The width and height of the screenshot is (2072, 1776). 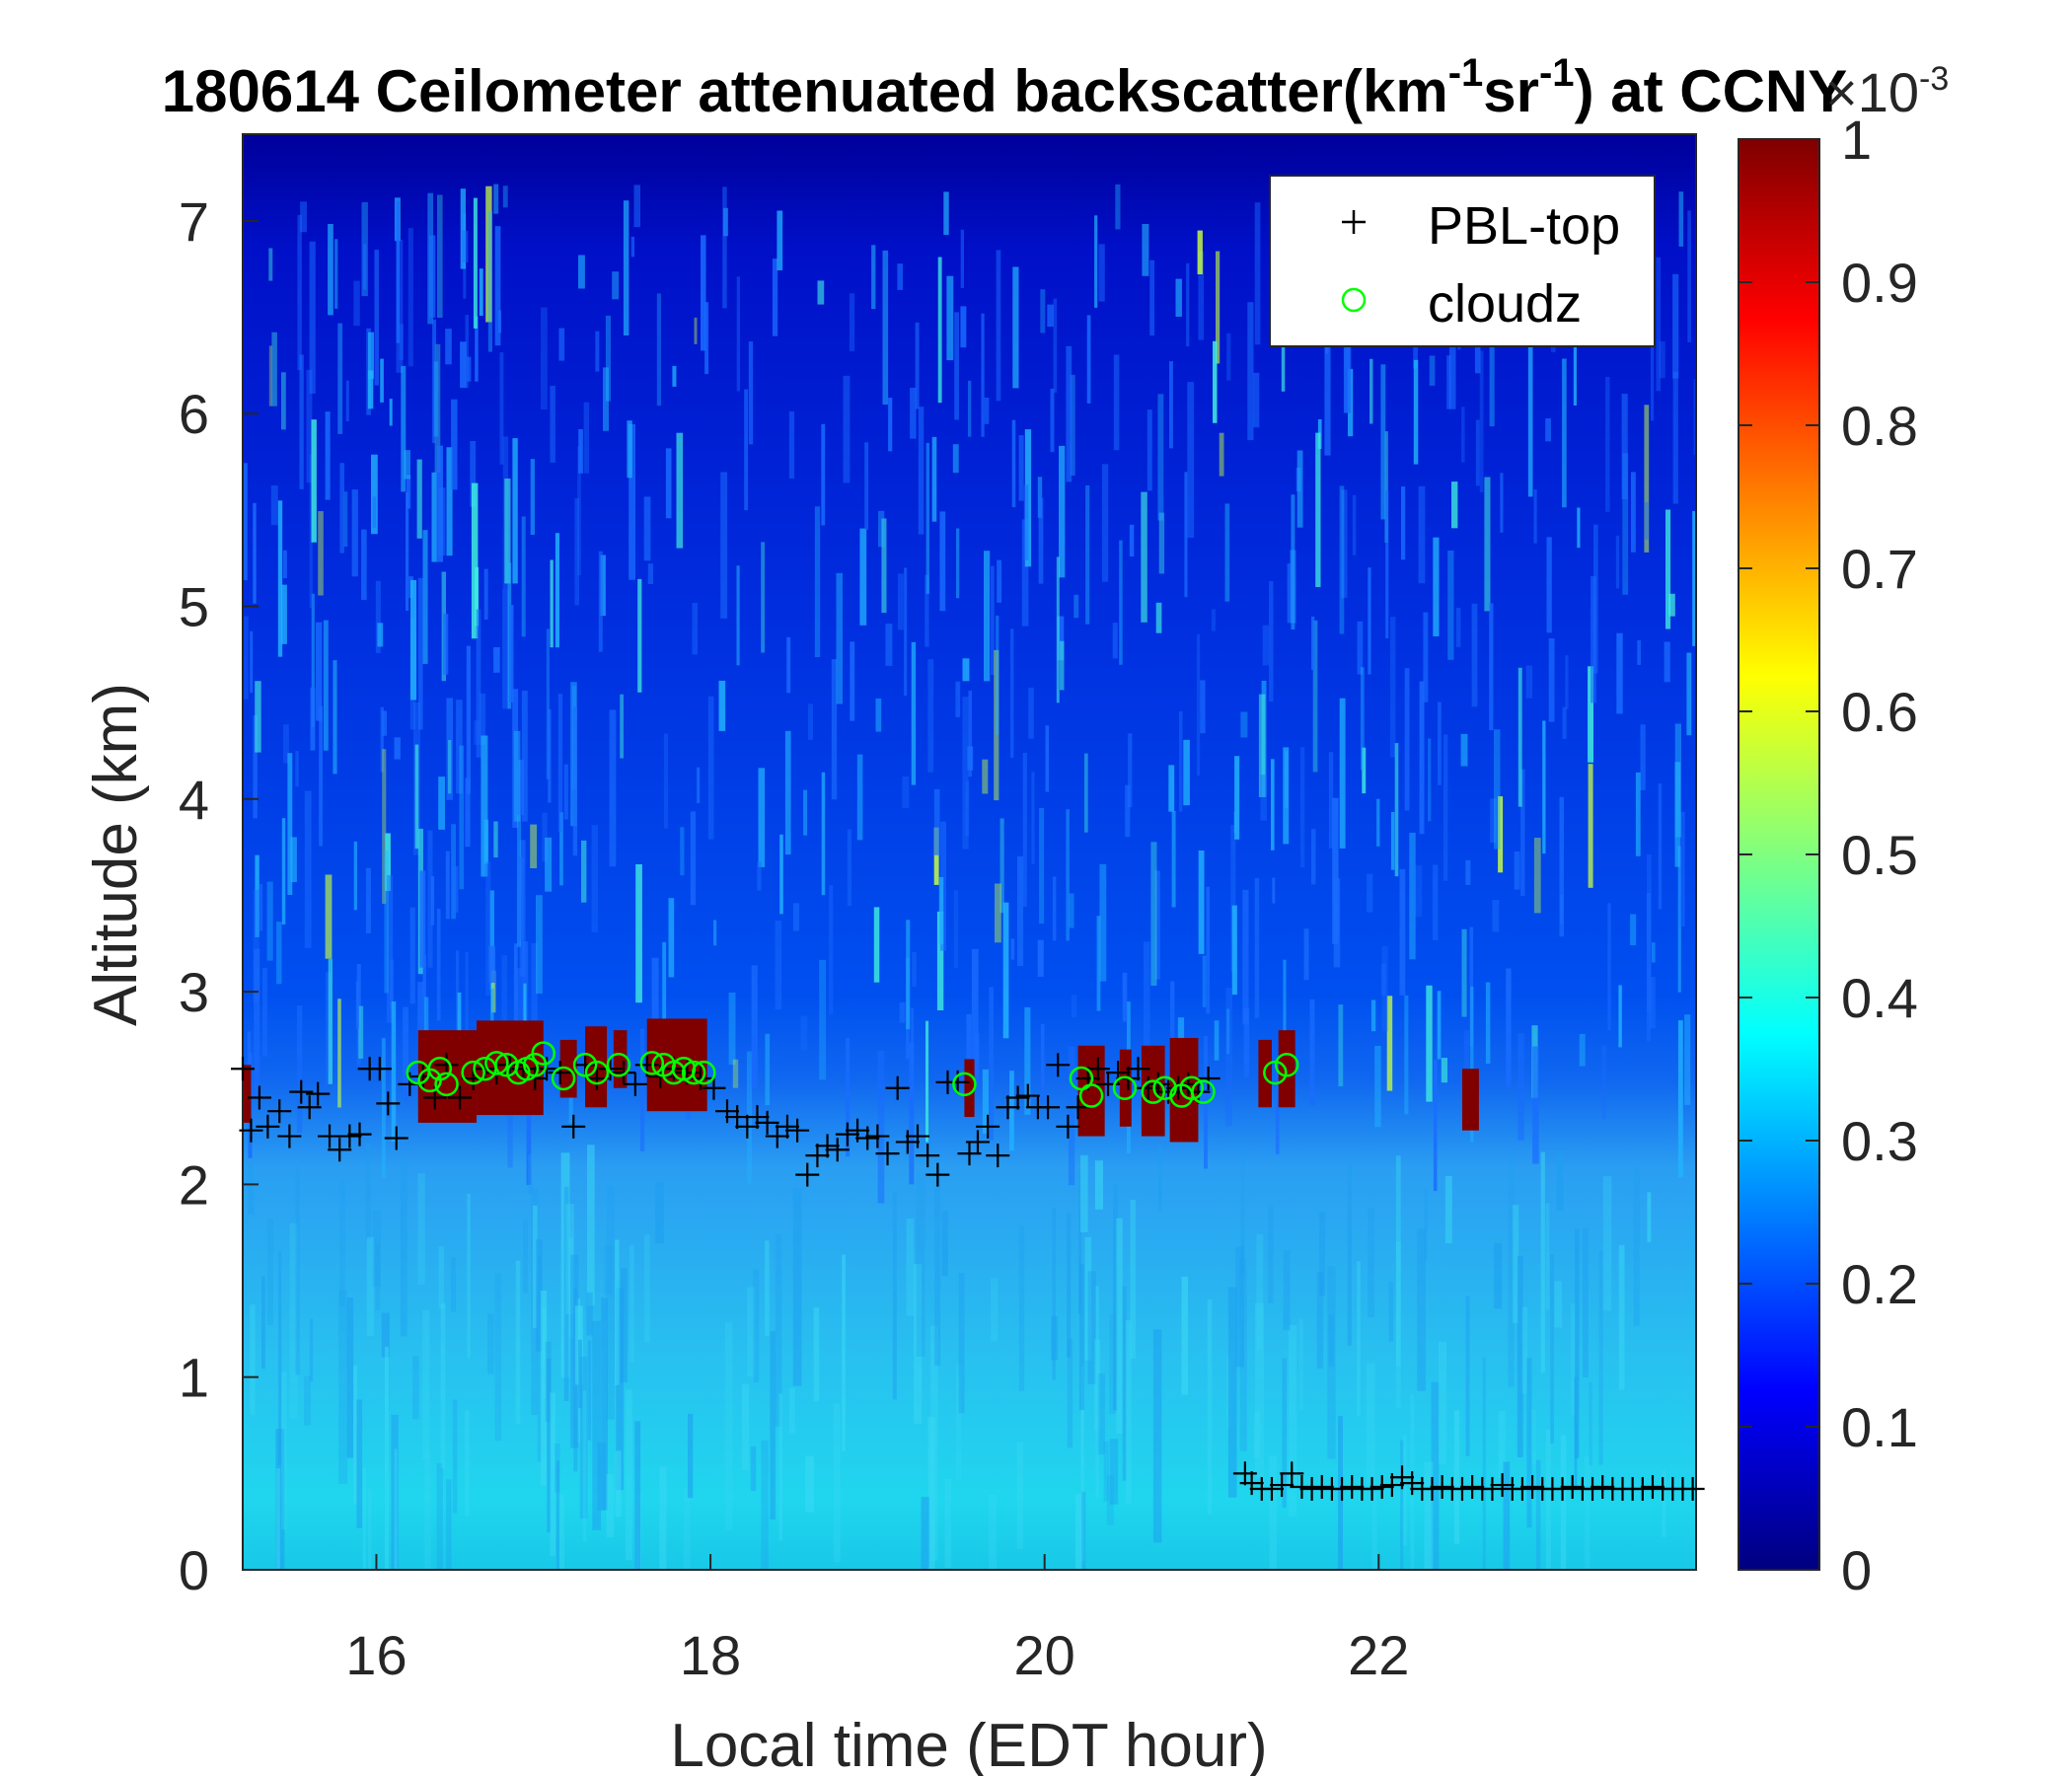 What do you see at coordinates (1880, 855) in the screenshot?
I see `colorbar-tick-label: 0.5` at bounding box center [1880, 855].